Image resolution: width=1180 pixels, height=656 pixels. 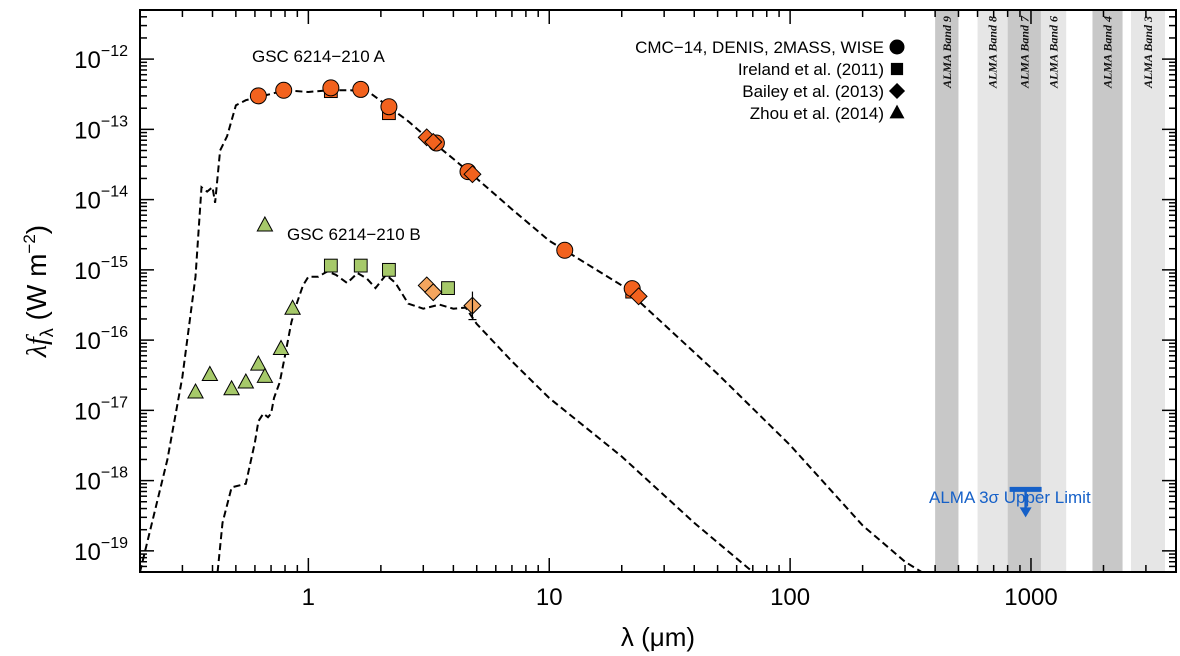 What do you see at coordinates (1148, 52) in the screenshot?
I see `alma-band-label: ALMA Band 3` at bounding box center [1148, 52].